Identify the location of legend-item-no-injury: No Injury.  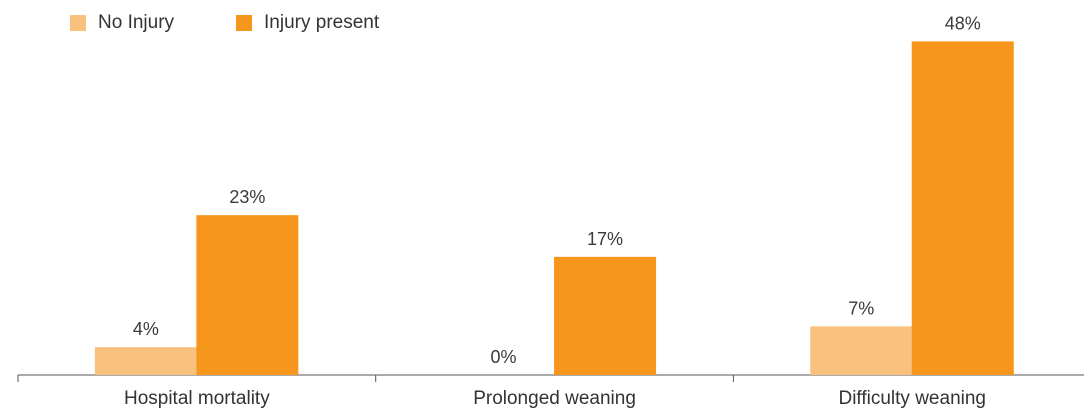
(122, 23).